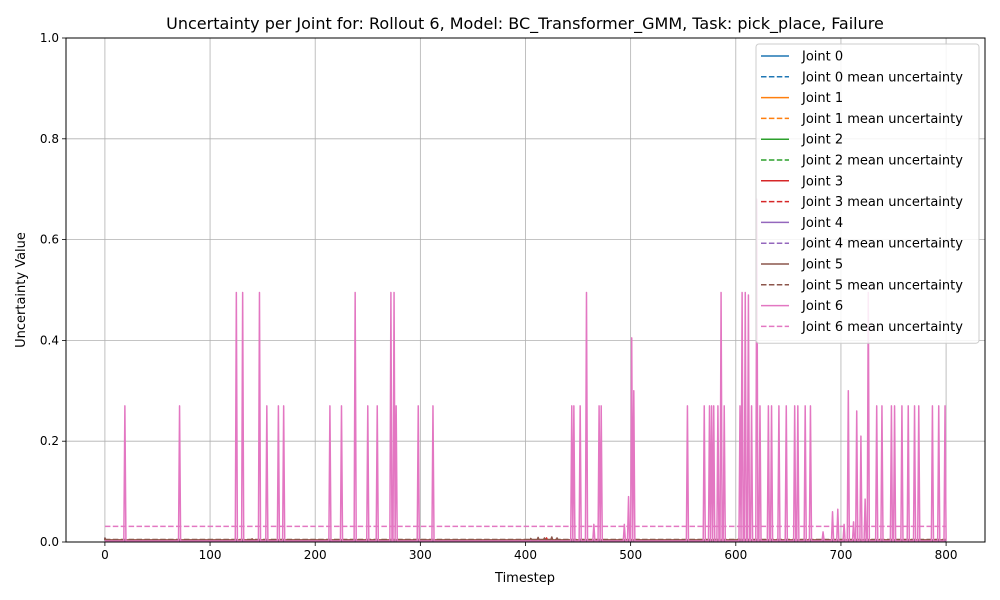  I want to click on legend-entry: Joint 4 mean uncertainty, so click(882, 244).